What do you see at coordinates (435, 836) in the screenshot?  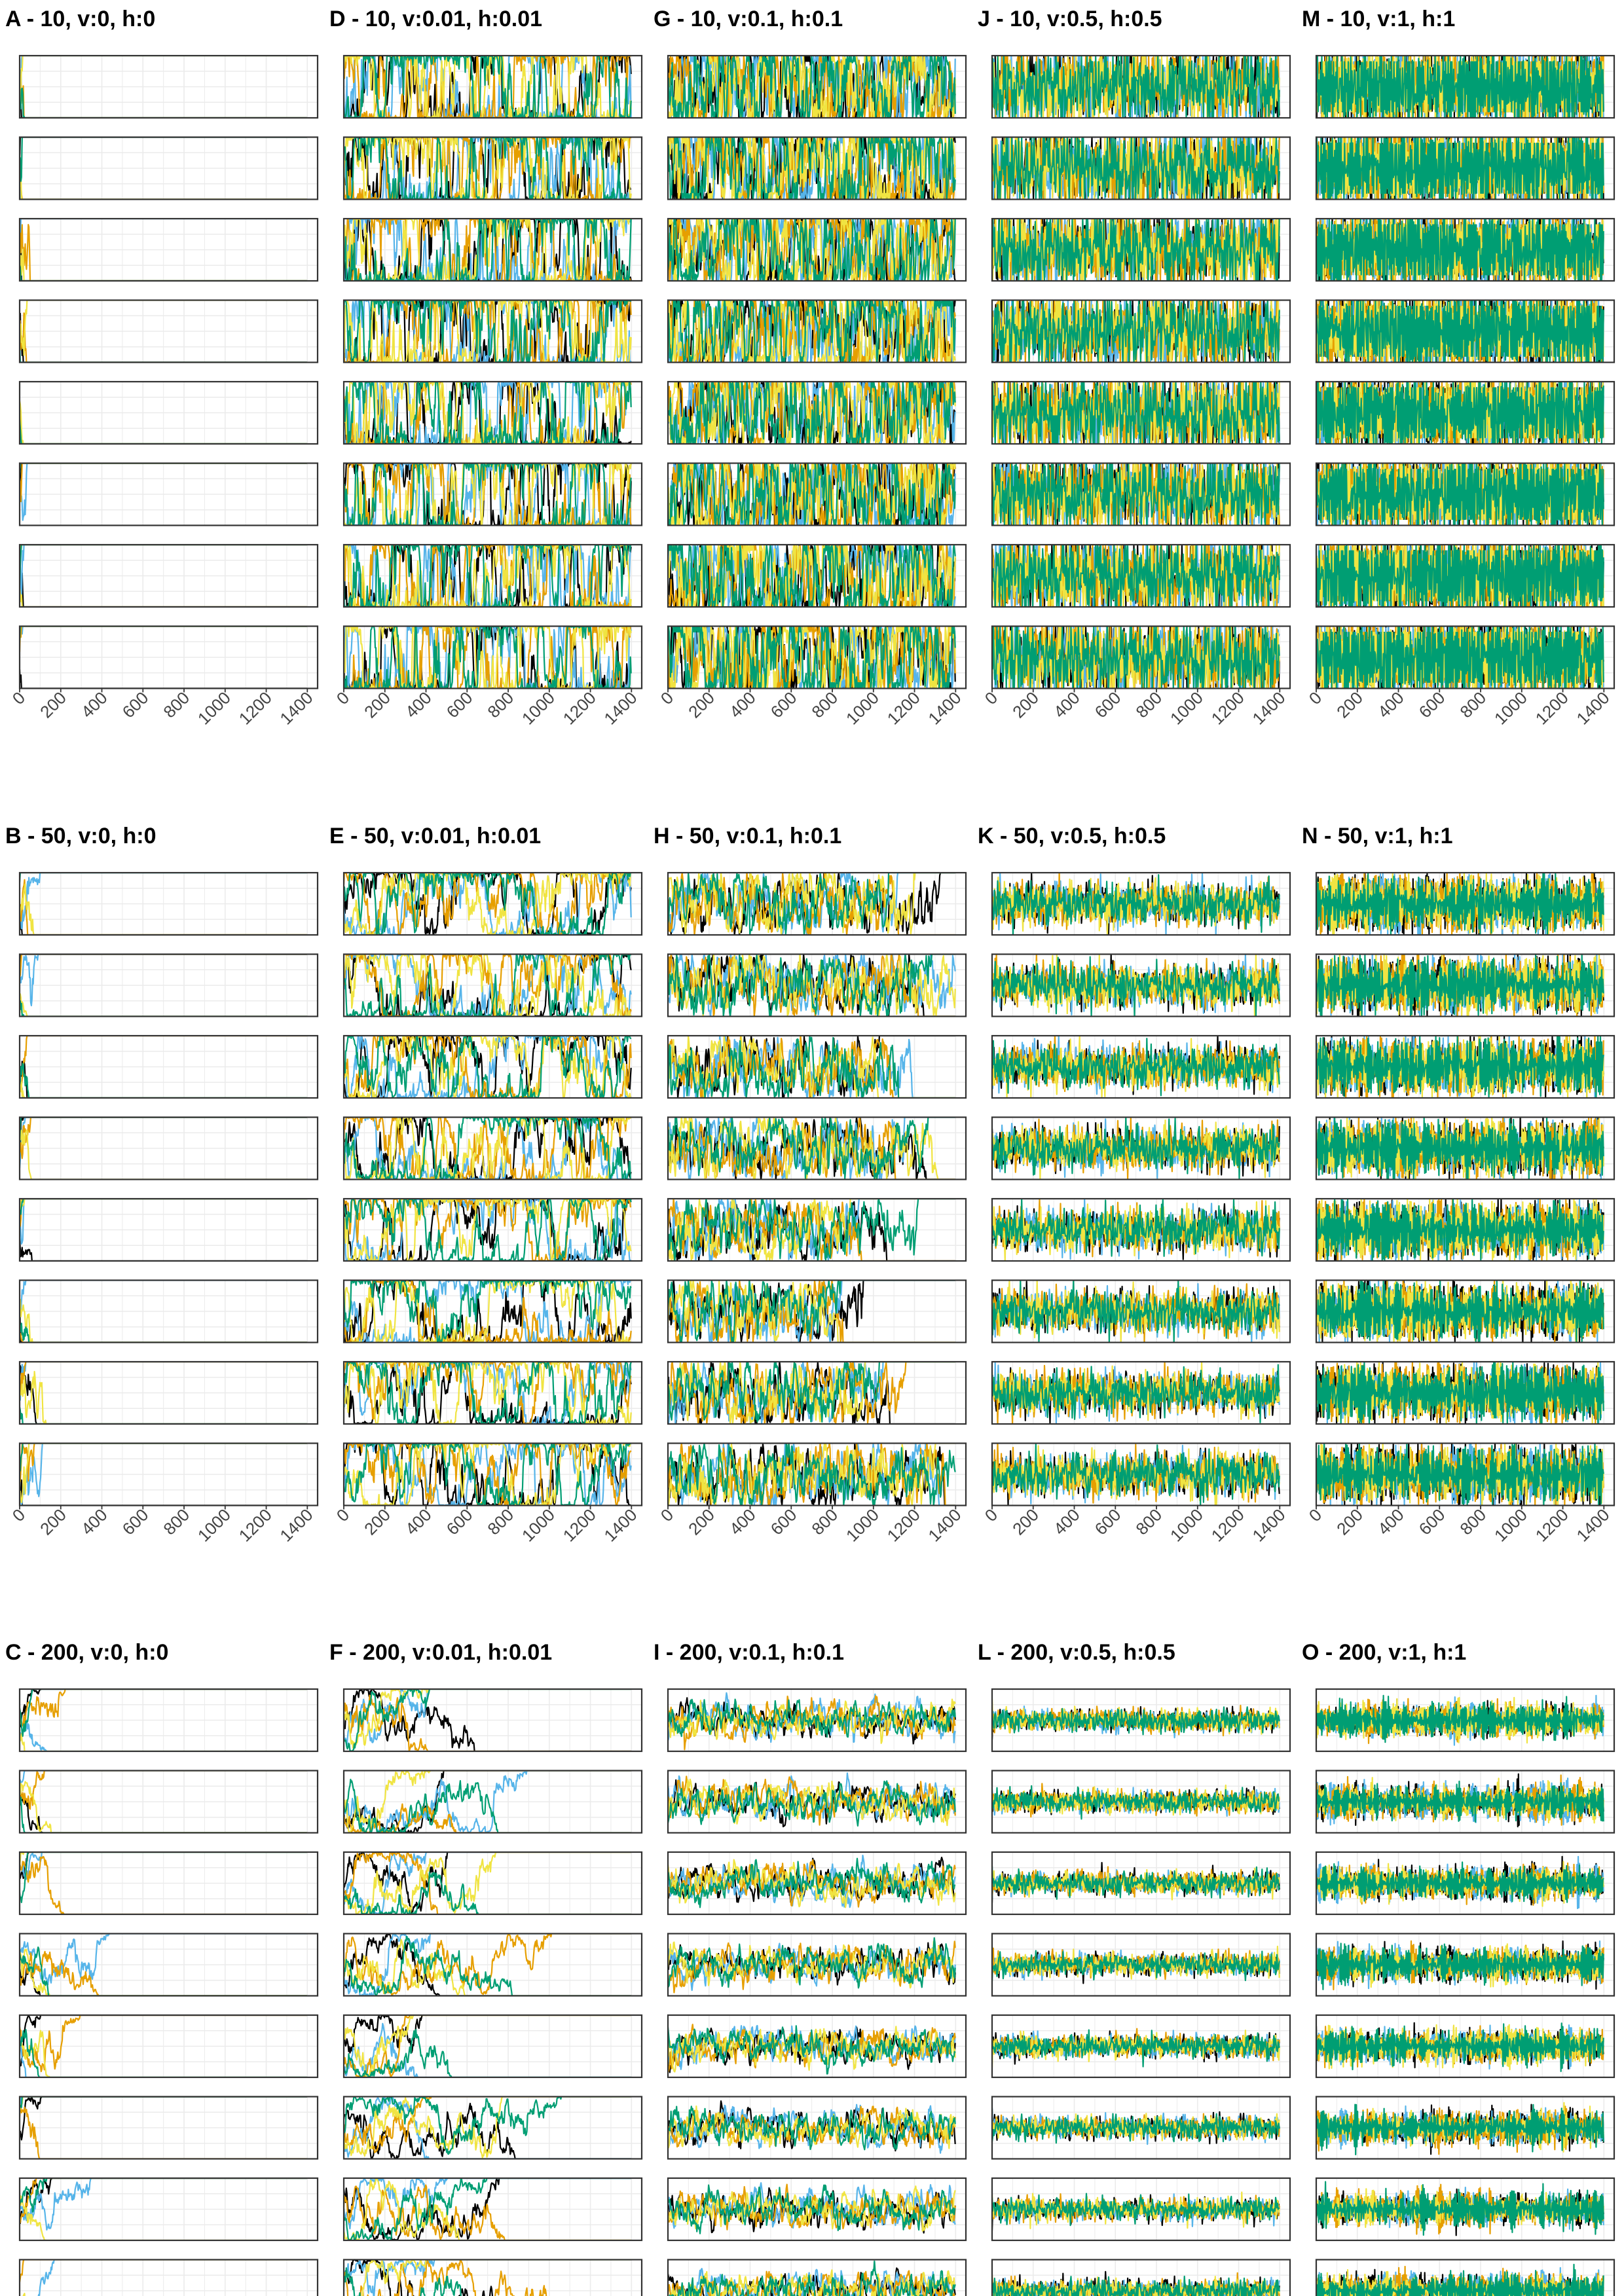 I see `panel-title-E: E - 50, v:0.01, h:0.01` at bounding box center [435, 836].